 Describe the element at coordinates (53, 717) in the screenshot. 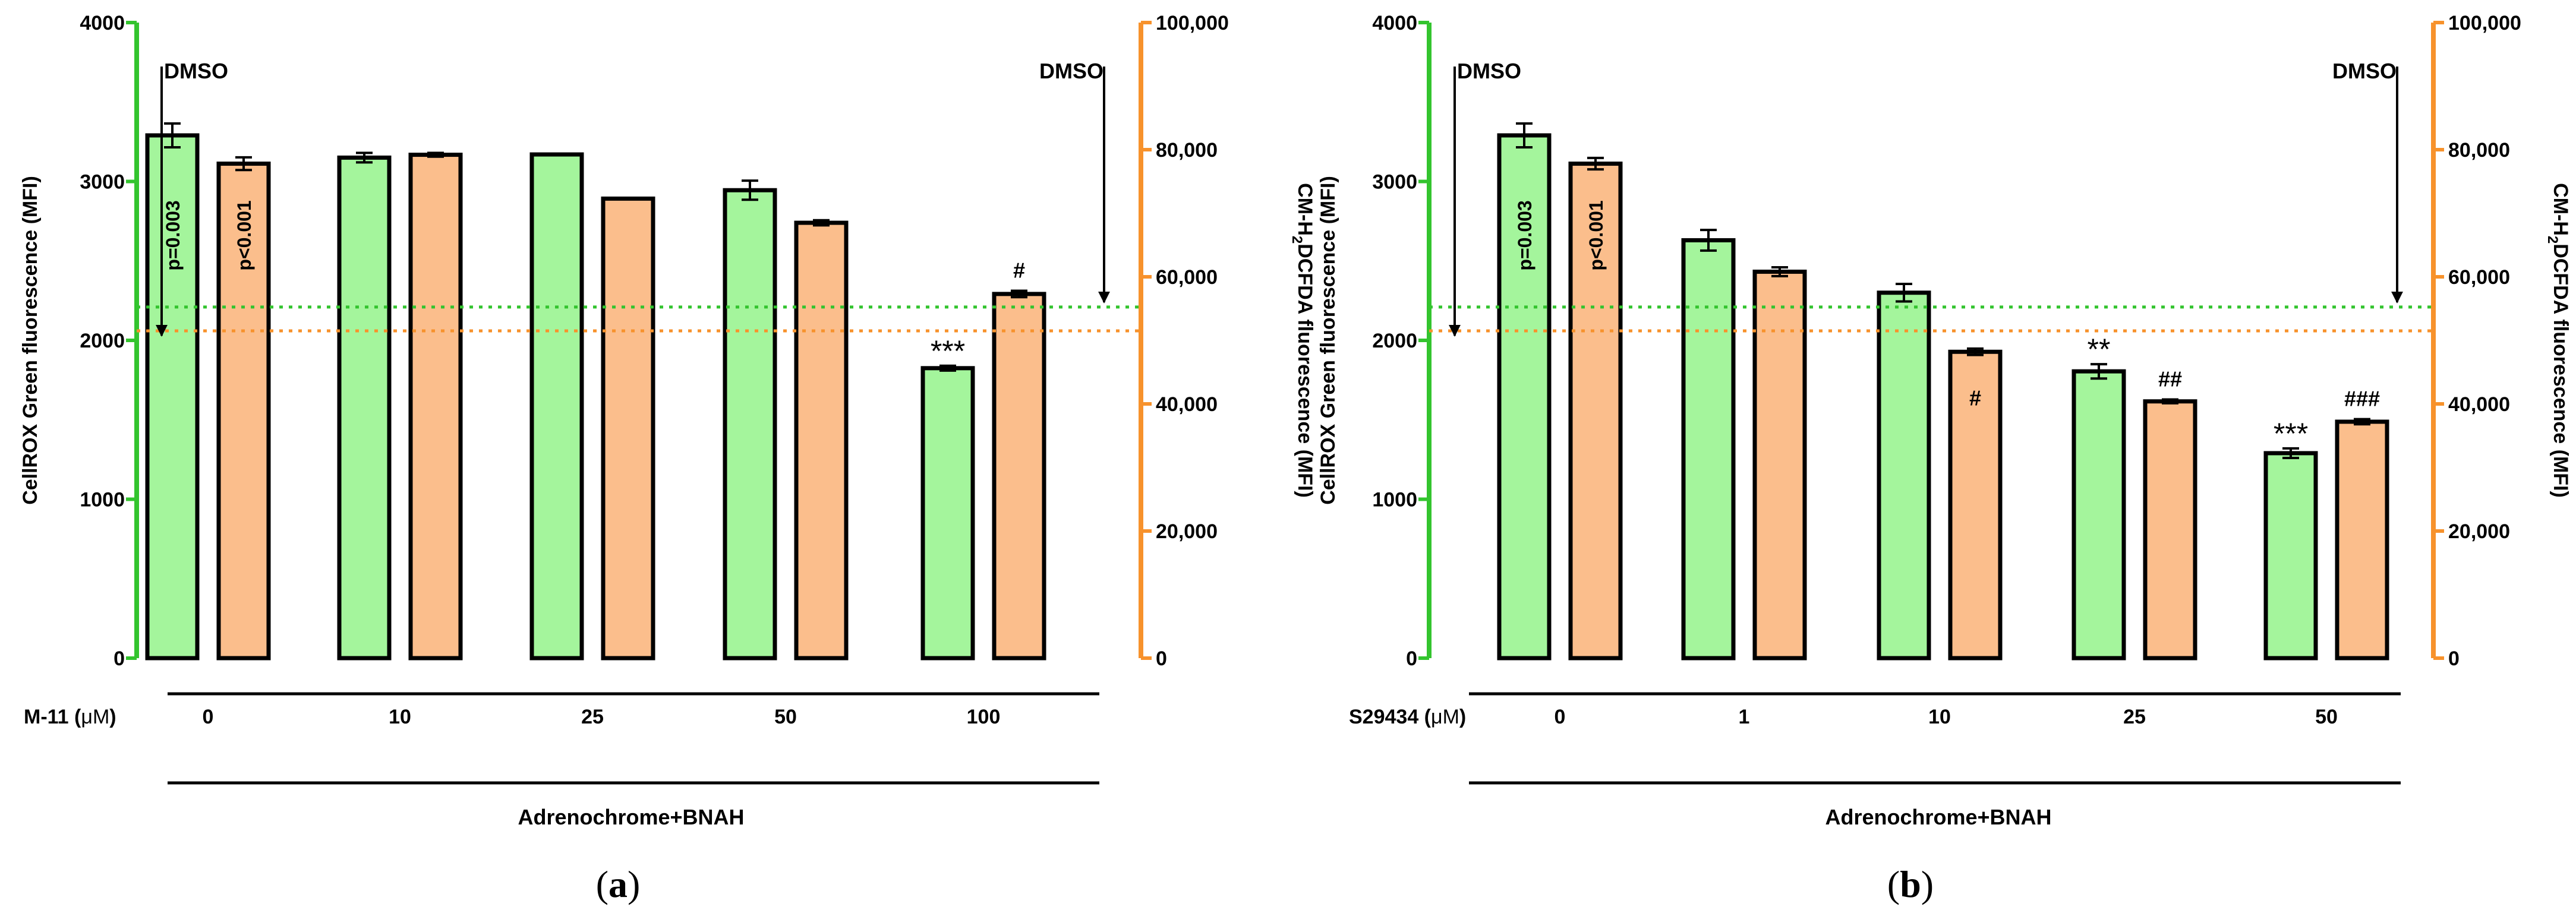

I see `x-axis-prefix-name: M-11 (` at that location.